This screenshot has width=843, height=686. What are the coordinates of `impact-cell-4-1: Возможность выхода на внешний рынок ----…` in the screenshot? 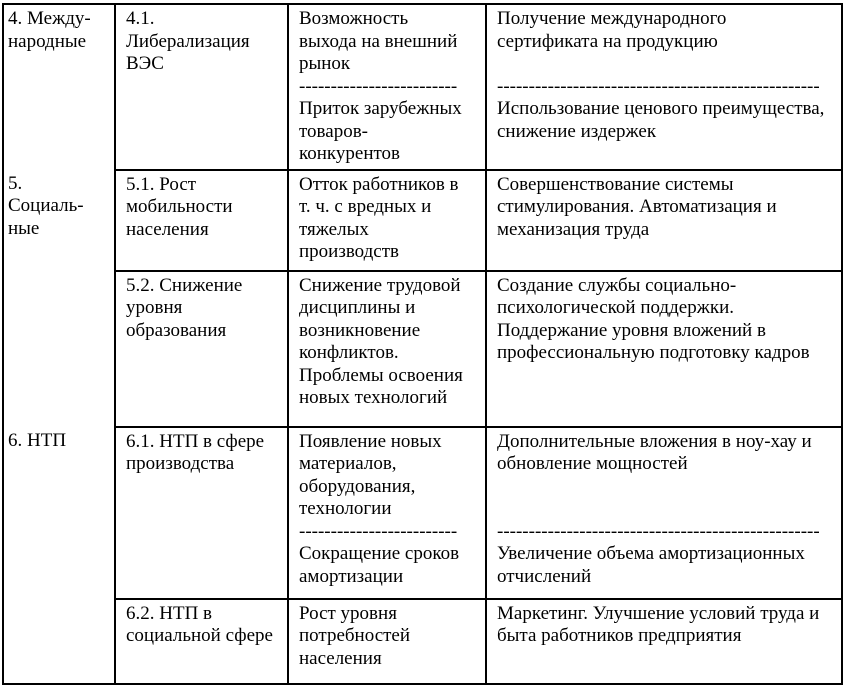 It's located at (387, 87).